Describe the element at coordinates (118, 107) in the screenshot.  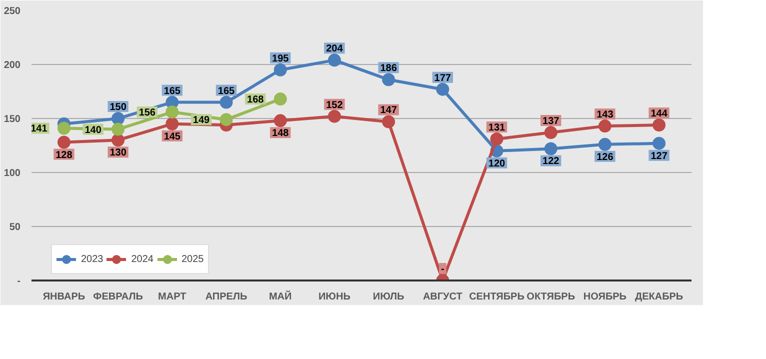
I see `data-label: 150` at that location.